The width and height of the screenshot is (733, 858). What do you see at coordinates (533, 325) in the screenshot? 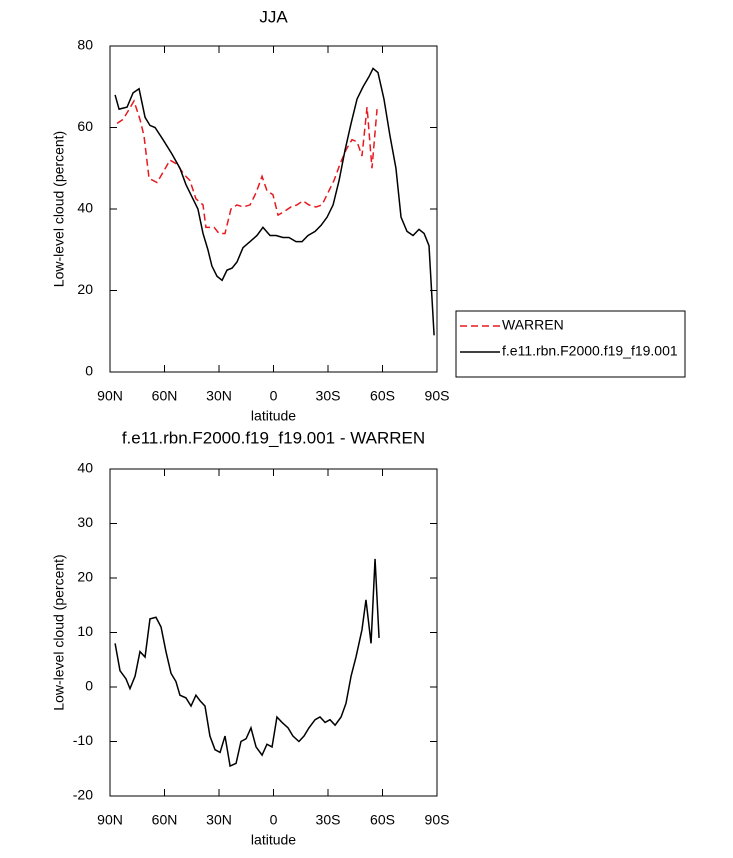
I see `legend-label: WARREN` at bounding box center [533, 325].